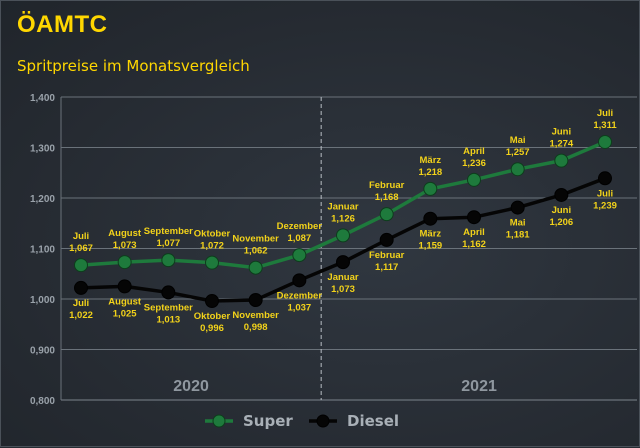 The image size is (640, 448). I want to click on data-label: 1,181, so click(518, 235).